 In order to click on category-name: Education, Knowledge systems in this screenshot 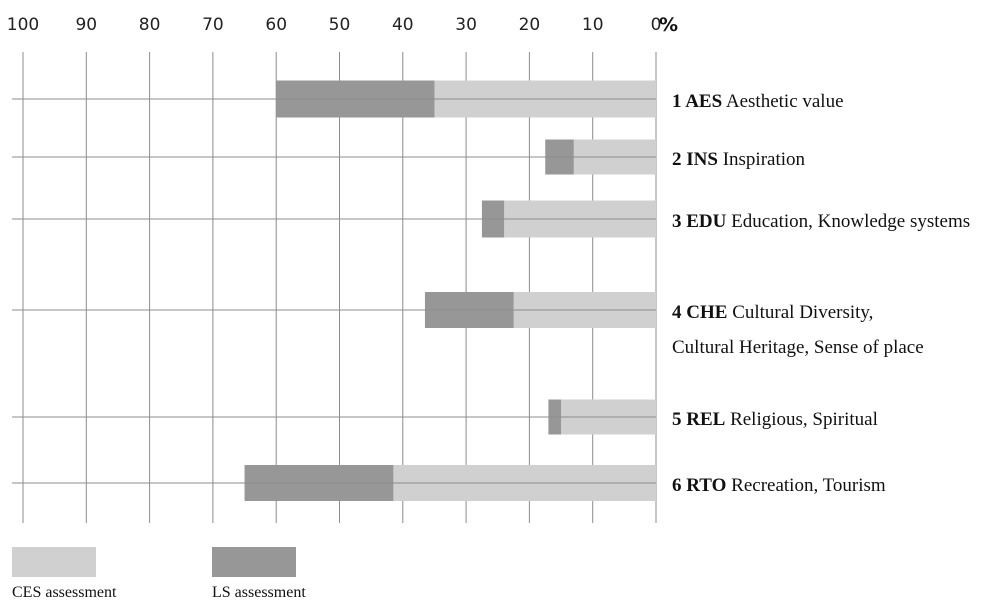, I will do `click(848, 221)`.